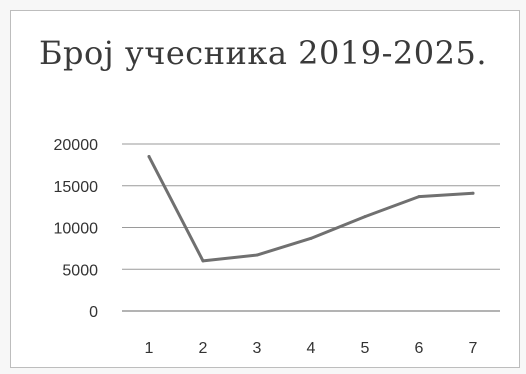 This screenshot has height=374, width=526. Describe the element at coordinates (93, 312) in the screenshot. I see `y-tick-label: 0` at that location.